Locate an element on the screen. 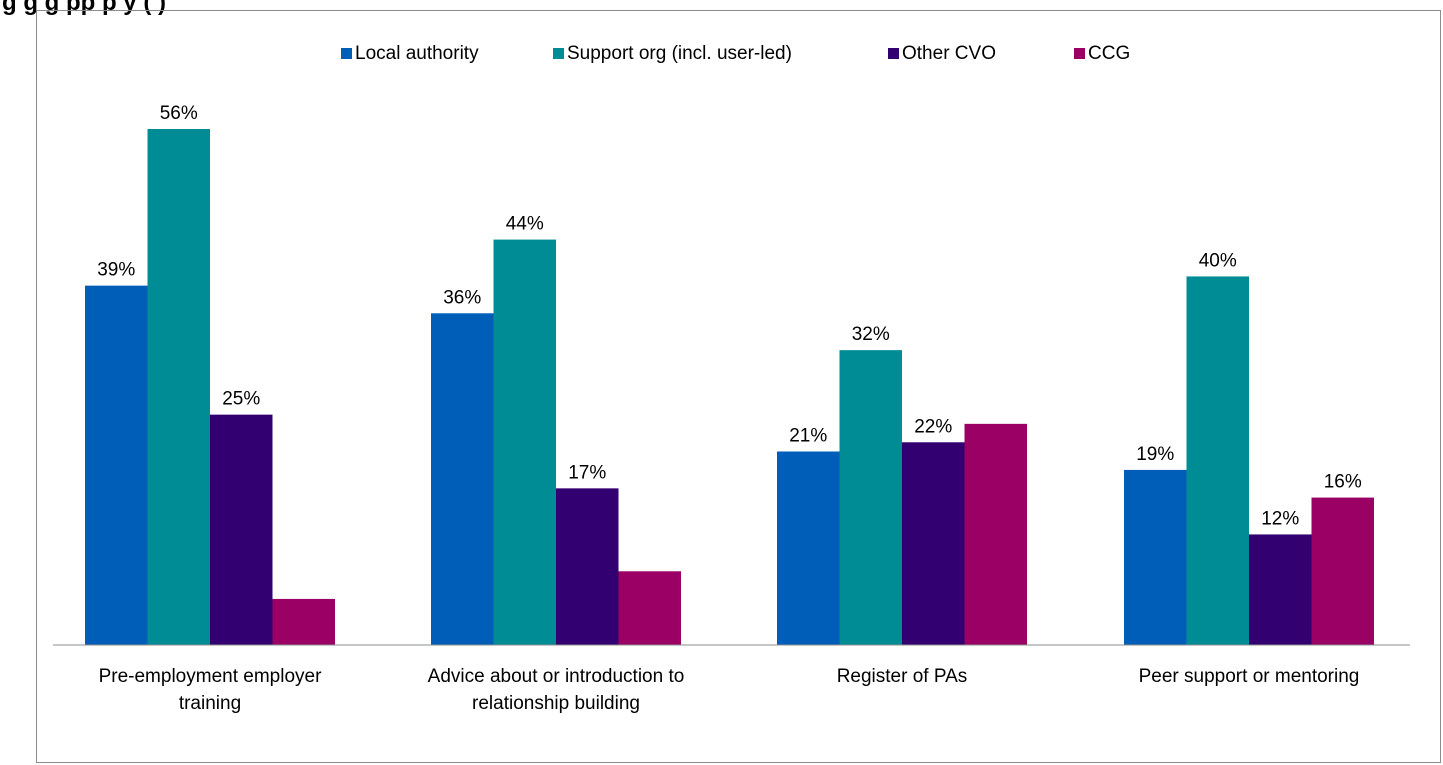  data-label: 19% is located at coordinates (1155, 454).